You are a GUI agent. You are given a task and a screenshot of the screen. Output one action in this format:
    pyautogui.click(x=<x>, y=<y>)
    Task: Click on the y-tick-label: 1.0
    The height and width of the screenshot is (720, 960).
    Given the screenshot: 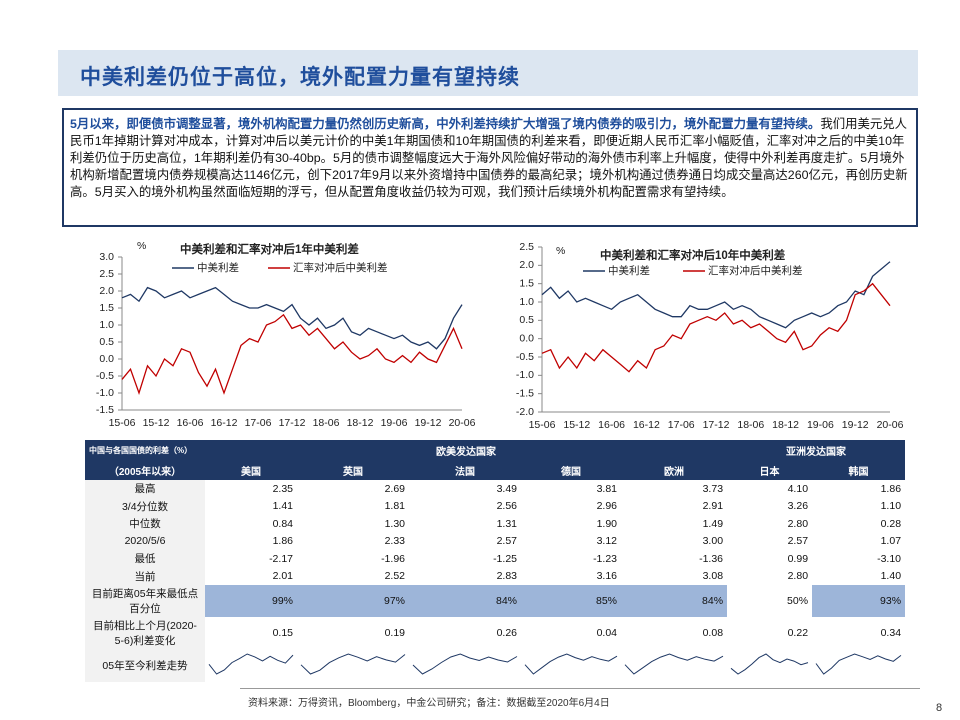 What is the action you would take?
    pyautogui.click(x=526, y=302)
    